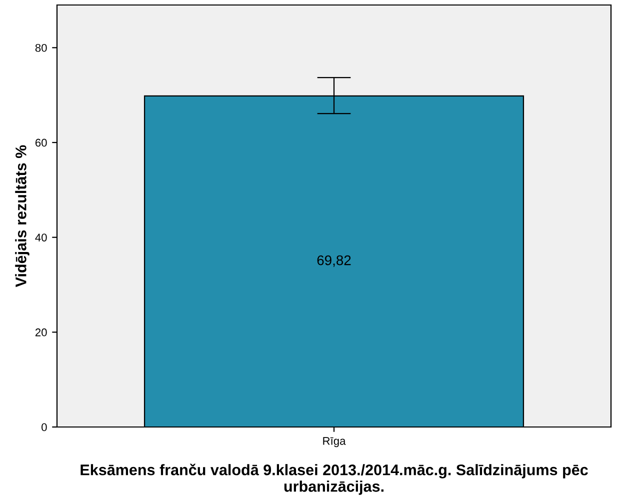  What do you see at coordinates (44, 427) in the screenshot?
I see `y-tick-label: 0` at bounding box center [44, 427].